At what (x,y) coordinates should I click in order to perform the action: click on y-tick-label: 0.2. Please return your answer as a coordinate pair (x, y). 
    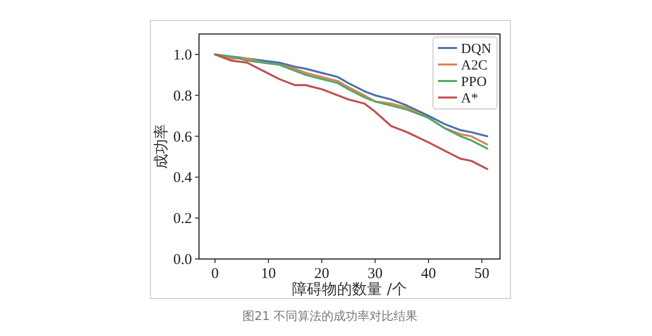
    Looking at the image, I should click on (182, 219).